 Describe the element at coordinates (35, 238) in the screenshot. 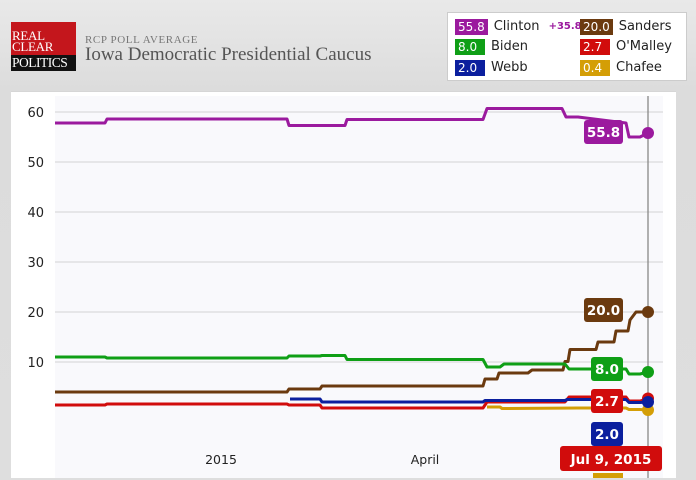

I see `y-axis: 10 20 30 40 50 60` at that location.